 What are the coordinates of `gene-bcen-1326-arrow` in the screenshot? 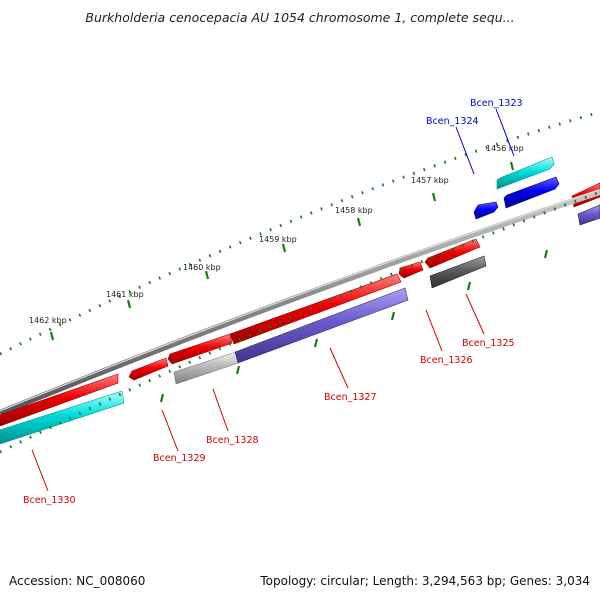 It's located at (411, 270).